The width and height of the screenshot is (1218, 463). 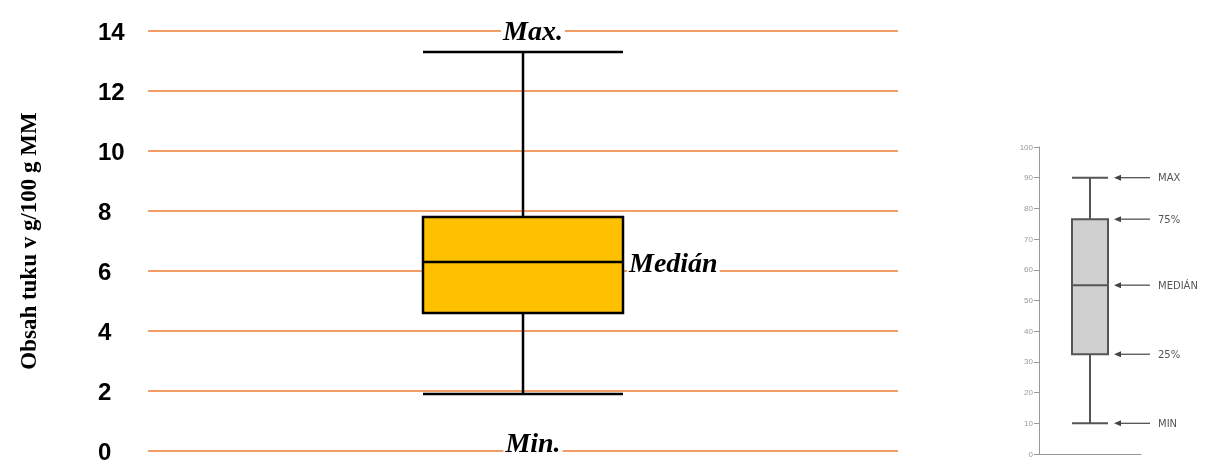 What do you see at coordinates (1169, 178) in the screenshot?
I see `text: MAX` at bounding box center [1169, 178].